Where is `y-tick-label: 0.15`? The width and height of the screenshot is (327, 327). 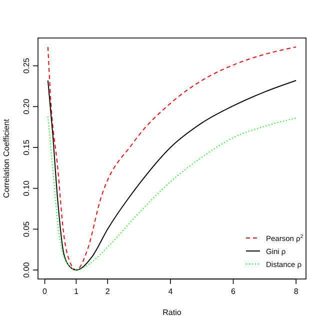
y-tick-label: 0.15 is located at coordinates (26, 147).